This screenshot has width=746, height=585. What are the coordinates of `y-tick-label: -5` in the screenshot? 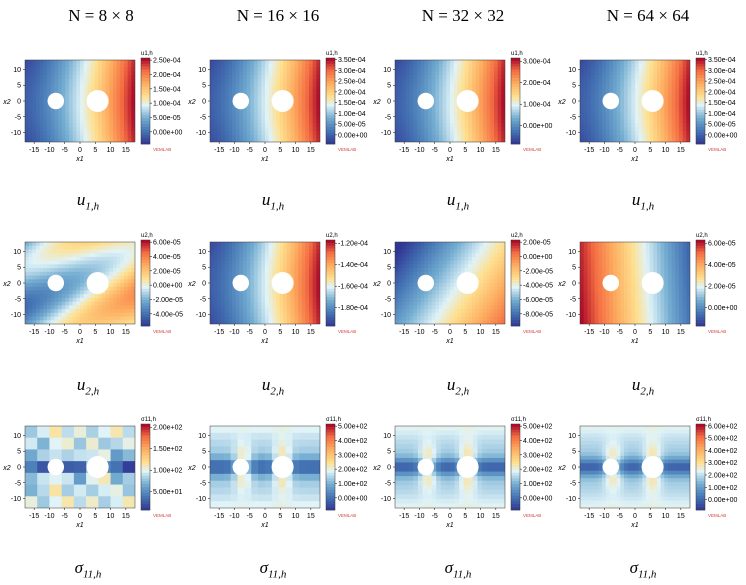 It's located at (203, 299).